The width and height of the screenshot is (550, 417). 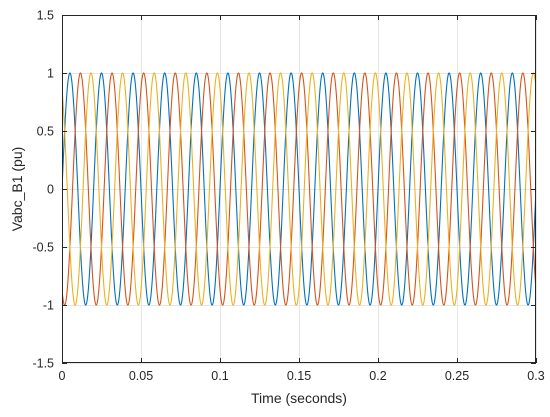 What do you see at coordinates (62, 376) in the screenshot?
I see `x-tick-label: 0` at bounding box center [62, 376].